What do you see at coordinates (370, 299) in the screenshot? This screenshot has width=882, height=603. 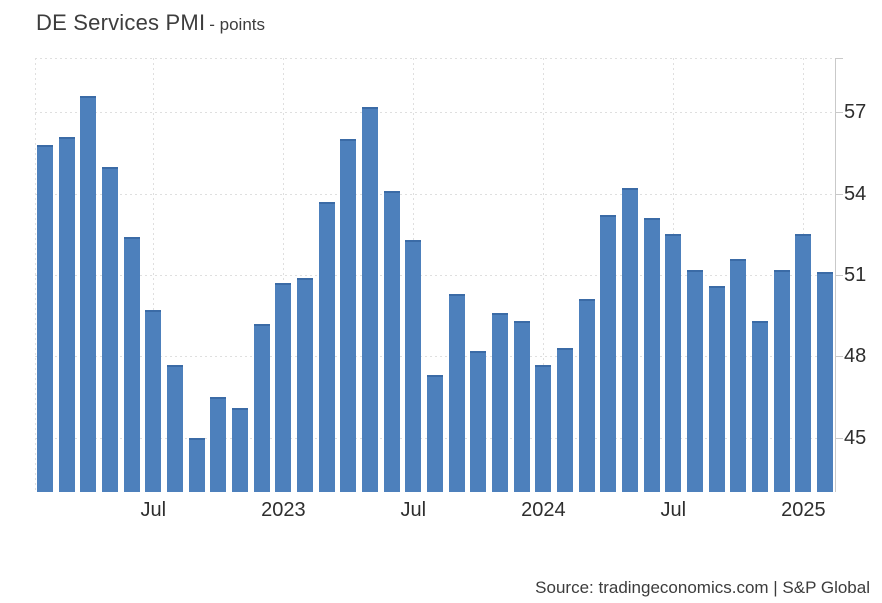 I see `bar-may-2023` at bounding box center [370, 299].